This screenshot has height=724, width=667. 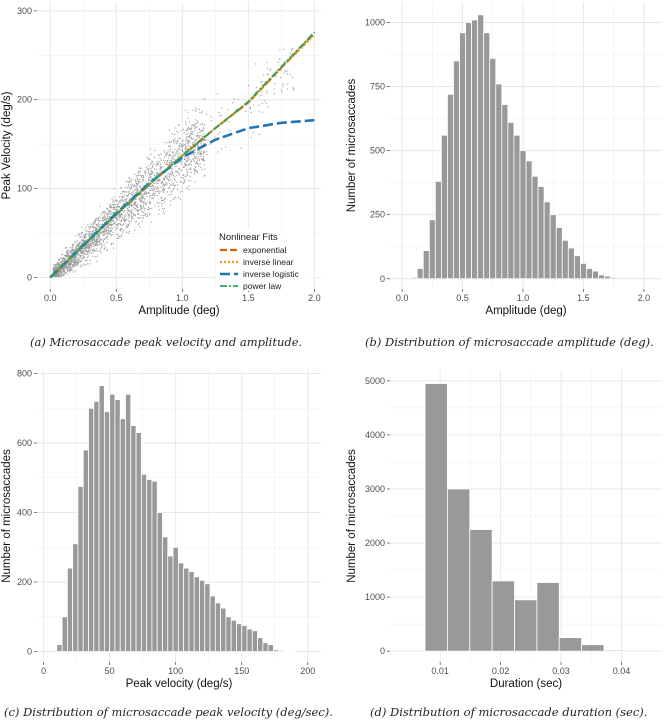 What do you see at coordinates (248, 237) in the screenshot?
I see `legend-title: Nonlinear Fits` at bounding box center [248, 237].